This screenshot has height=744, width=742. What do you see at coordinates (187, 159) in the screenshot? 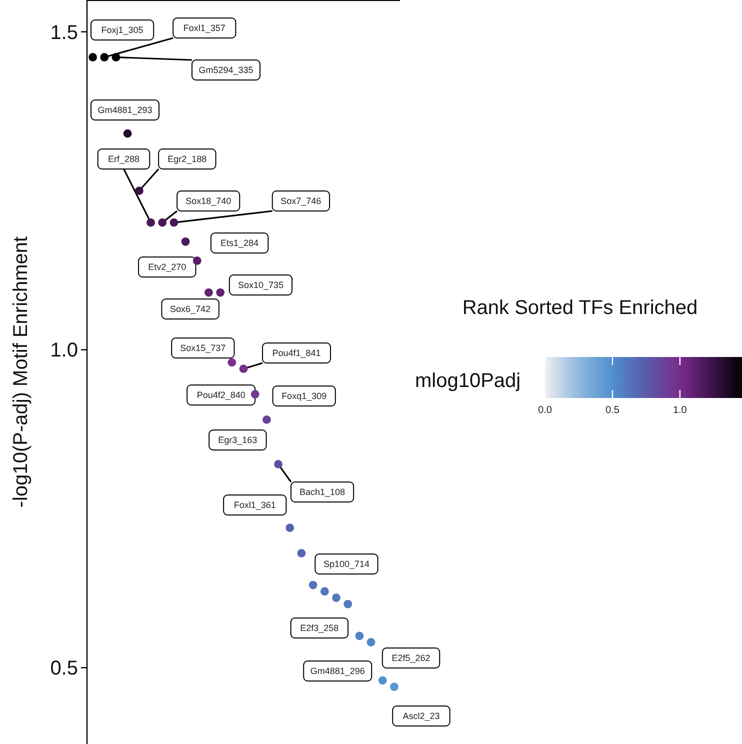
I see `annotation: Egr2_188` at bounding box center [187, 159].